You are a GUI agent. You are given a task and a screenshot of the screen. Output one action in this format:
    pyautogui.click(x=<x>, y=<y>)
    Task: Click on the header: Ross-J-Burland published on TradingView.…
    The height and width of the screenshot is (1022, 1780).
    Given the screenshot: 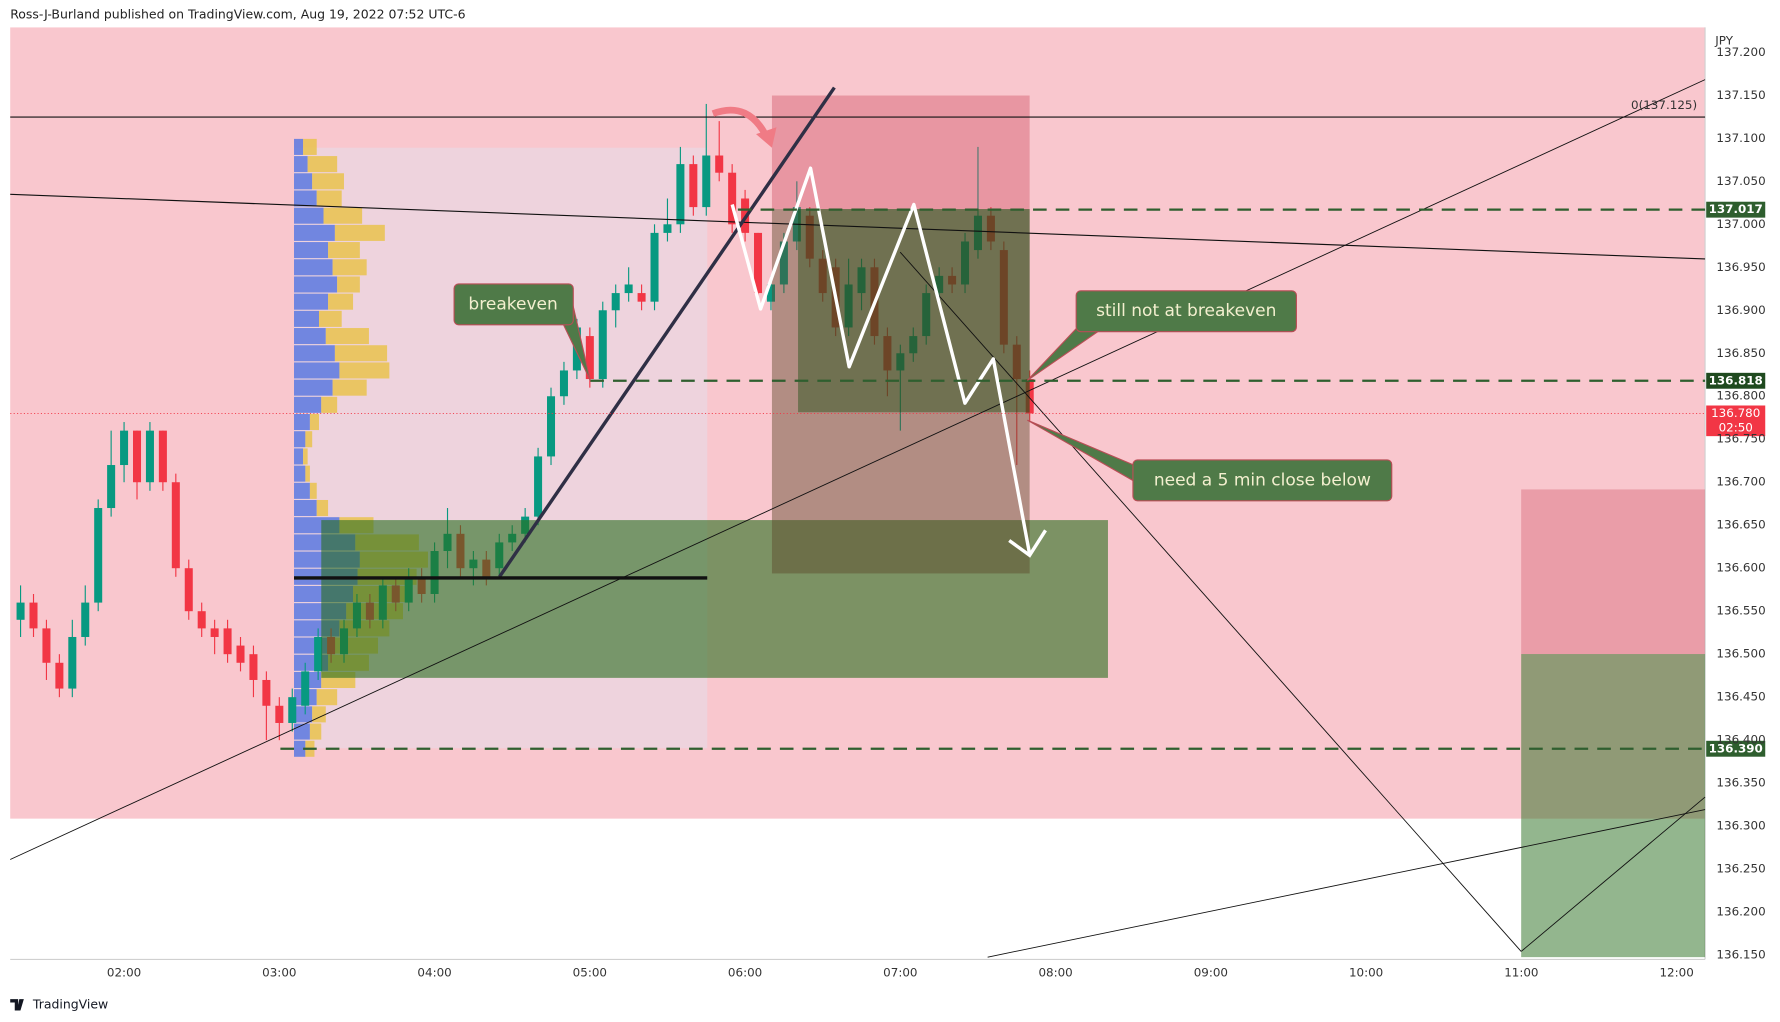 What is the action you would take?
    pyautogui.click(x=237, y=13)
    